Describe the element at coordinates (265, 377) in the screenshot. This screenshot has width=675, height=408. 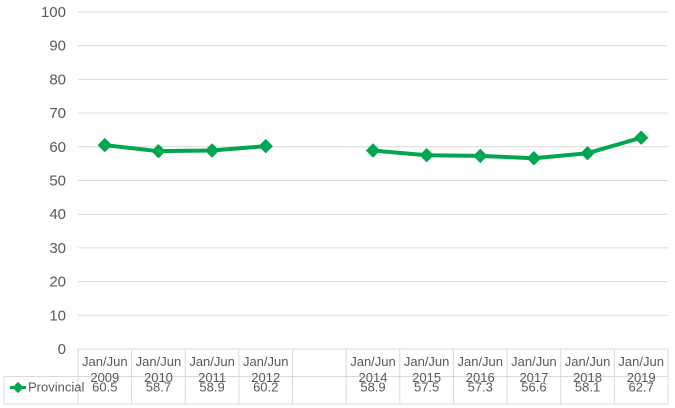
I see `x-tick-label-year: 2012` at that location.